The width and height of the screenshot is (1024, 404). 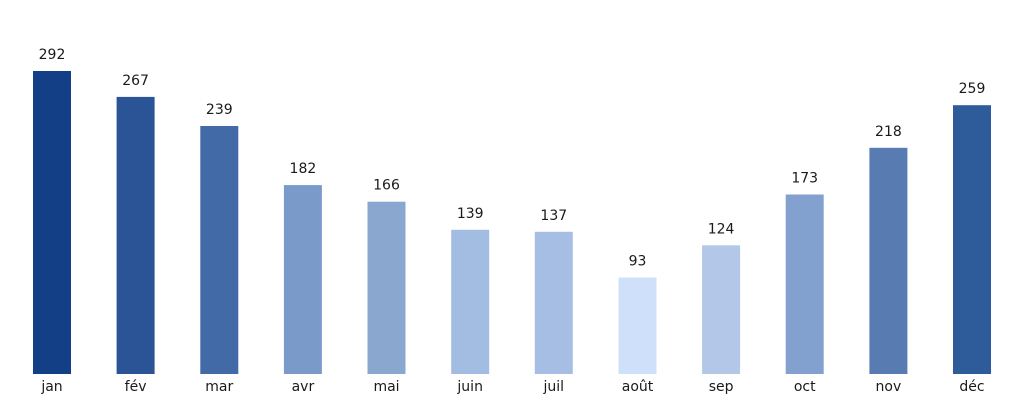 What do you see at coordinates (553, 216) in the screenshot?
I see `value-label-juil: 137` at bounding box center [553, 216].